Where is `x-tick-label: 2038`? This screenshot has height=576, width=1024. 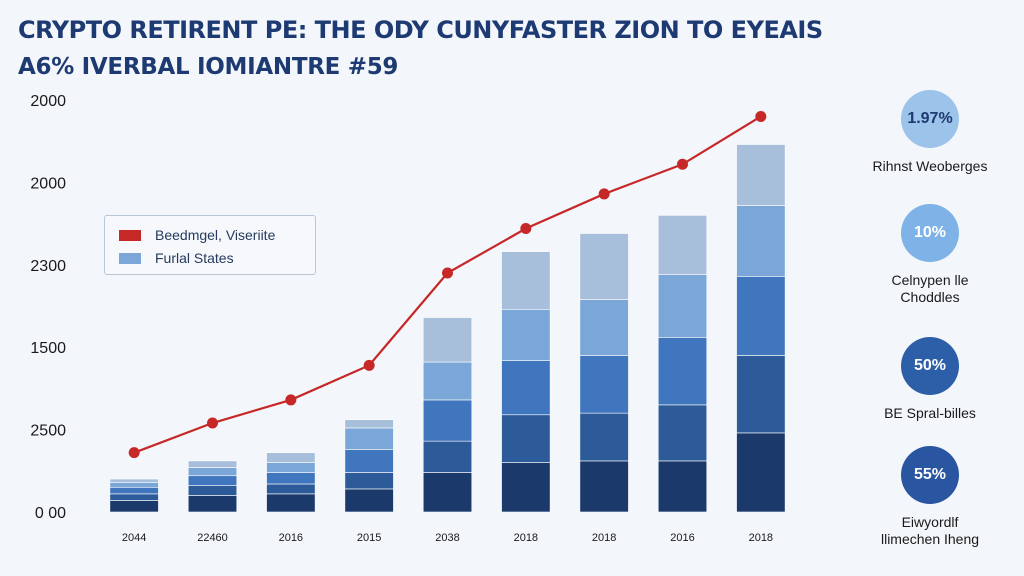
x-tick-label: 2038 is located at coordinates (447, 538).